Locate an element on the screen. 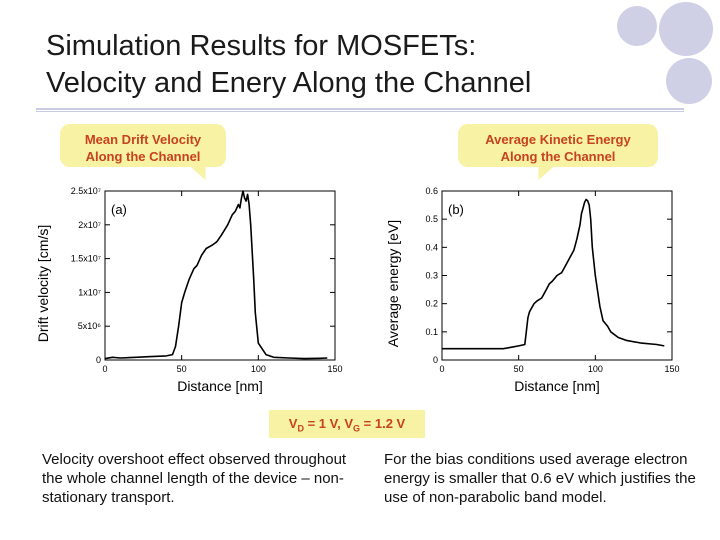 The height and width of the screenshot is (540, 720). chart1-ytick-label: 1.5x10⁷ is located at coordinates (86, 259).